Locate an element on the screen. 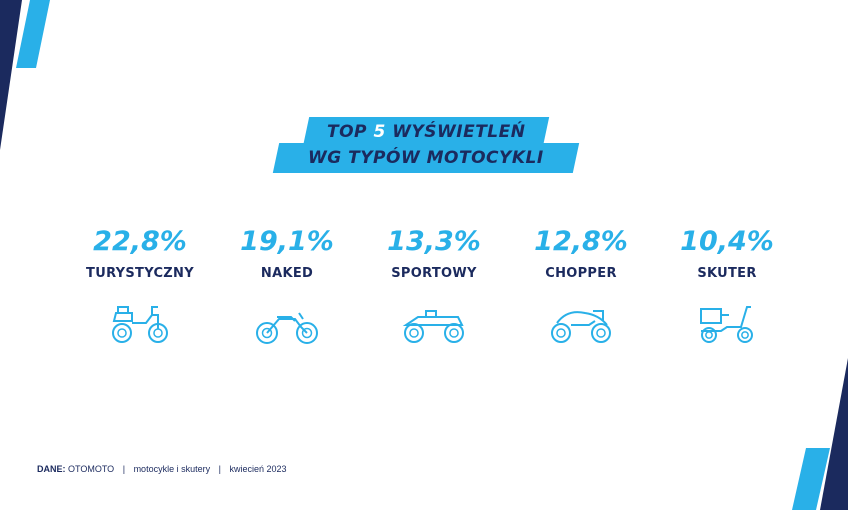  footer-label: DANE: is located at coordinates (51, 469).